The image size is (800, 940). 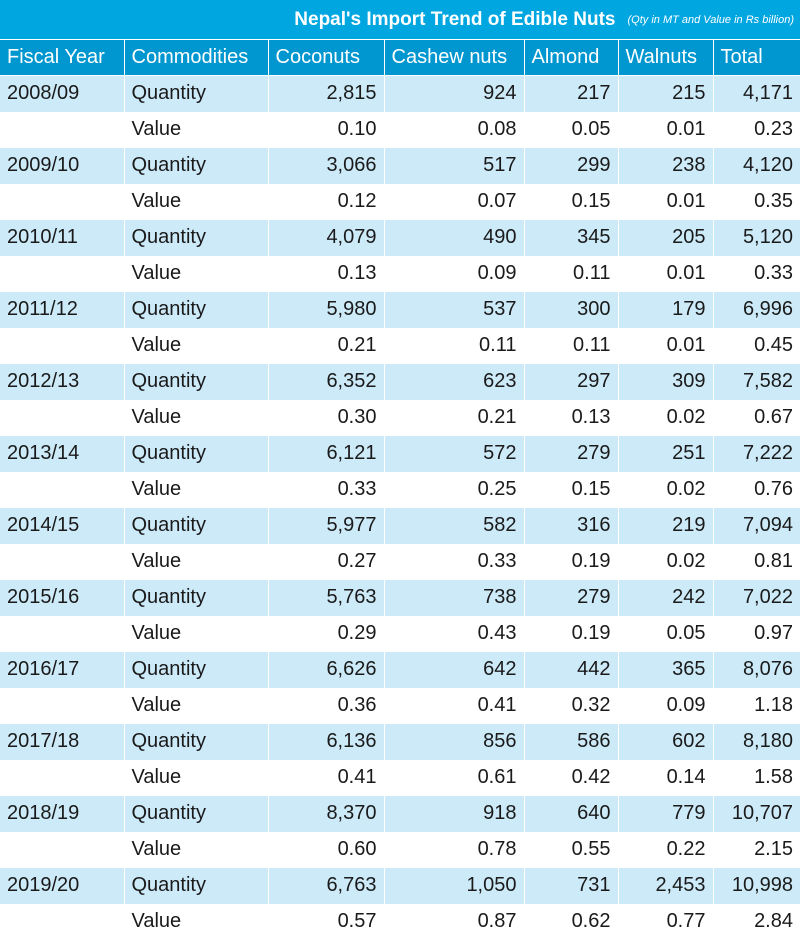 What do you see at coordinates (400, 849) in the screenshot?
I see `table-row: Value 0.60 0.78 0.55 0.22 2.15` at bounding box center [400, 849].